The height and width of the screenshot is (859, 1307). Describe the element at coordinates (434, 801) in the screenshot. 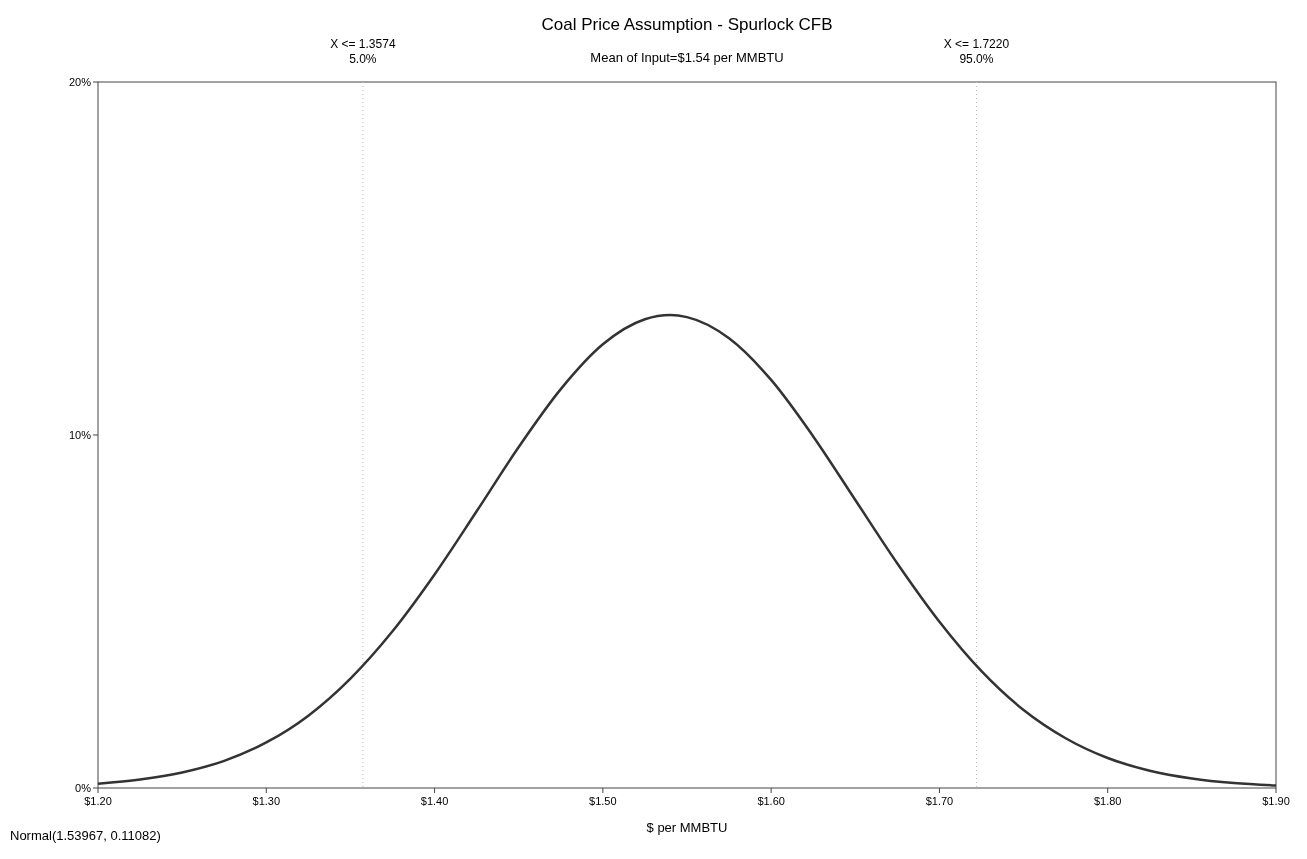

I see `x-tick-label: $1.40` at that location.